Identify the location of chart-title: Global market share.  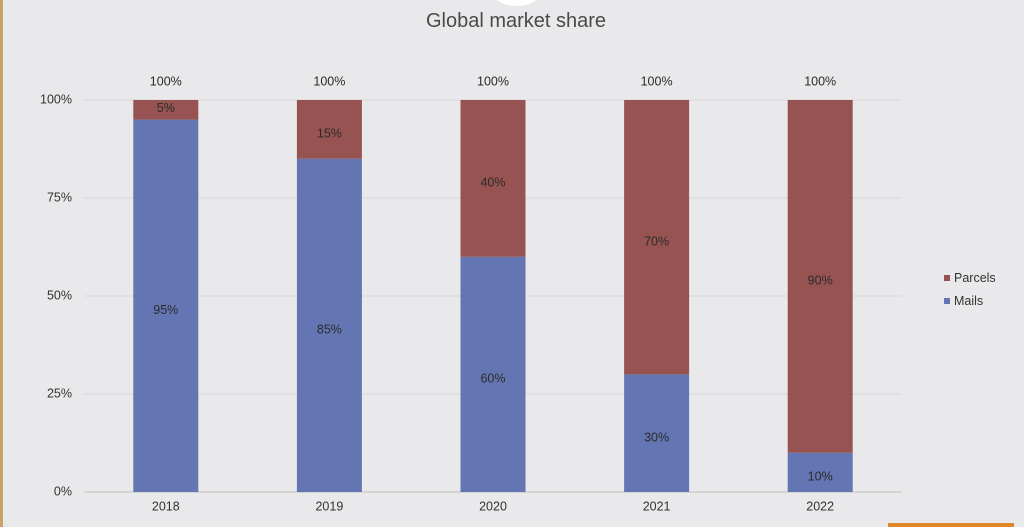
(516, 21).